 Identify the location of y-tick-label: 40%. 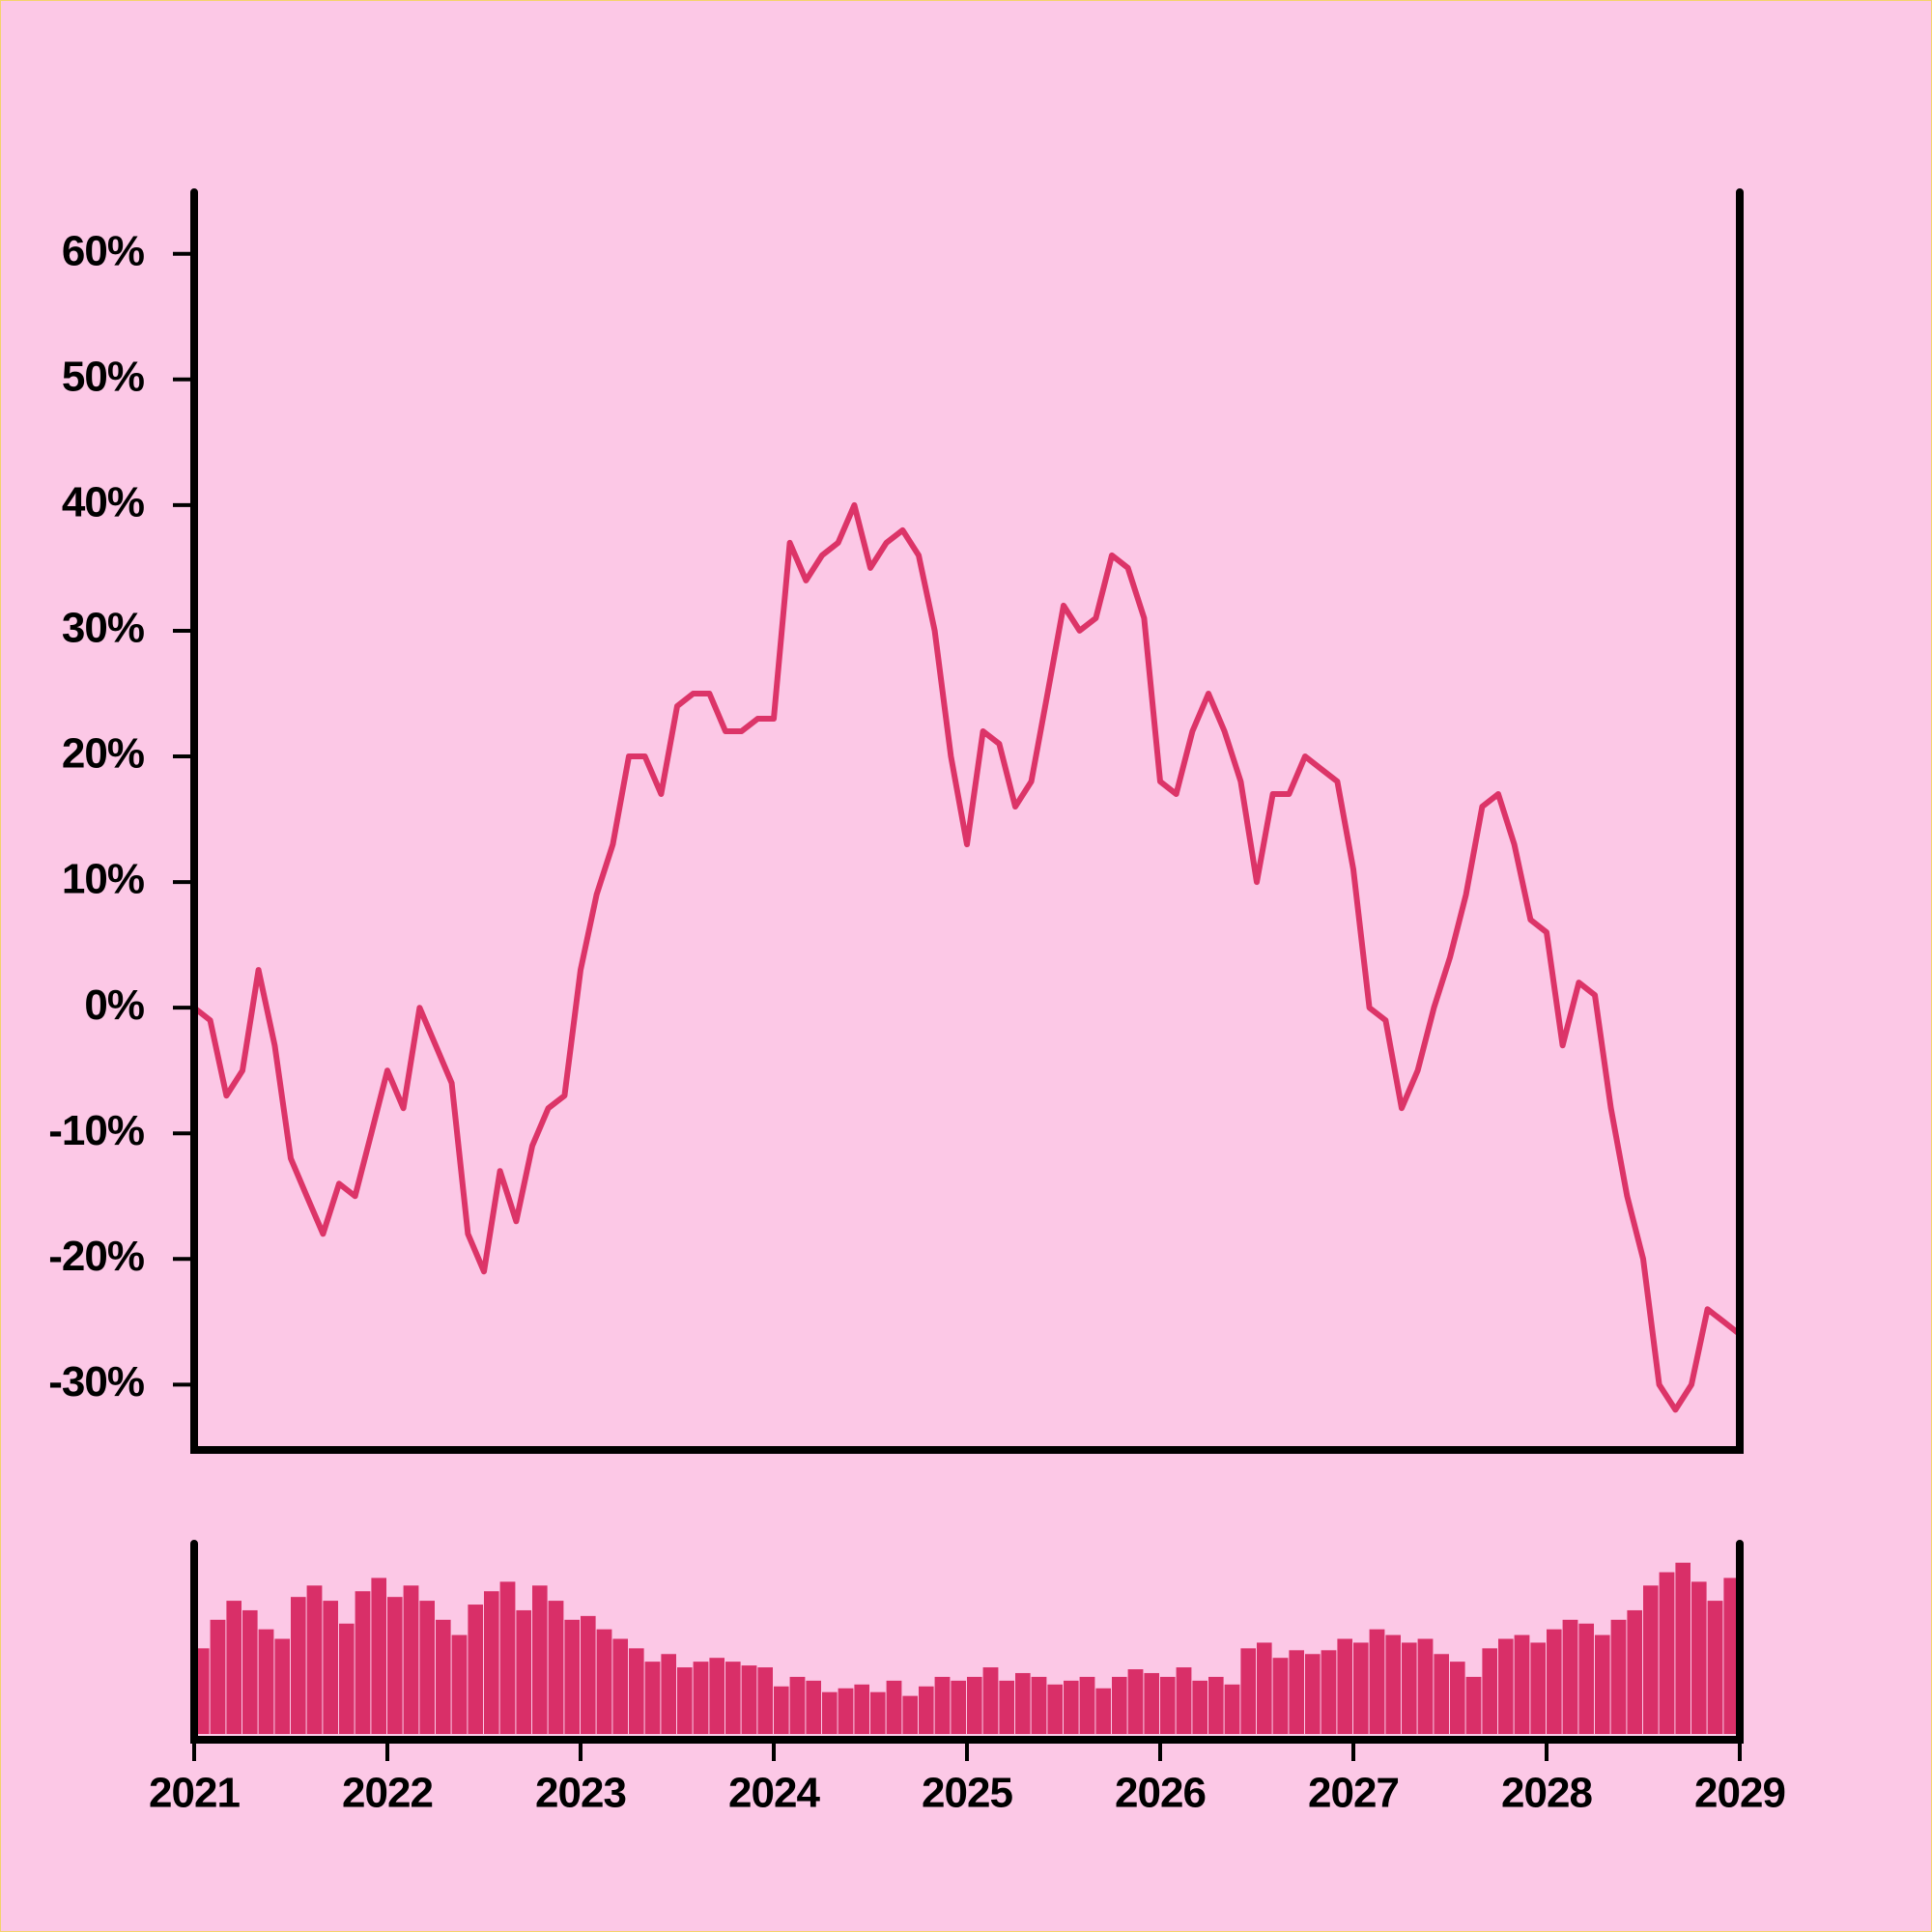
(103, 502).